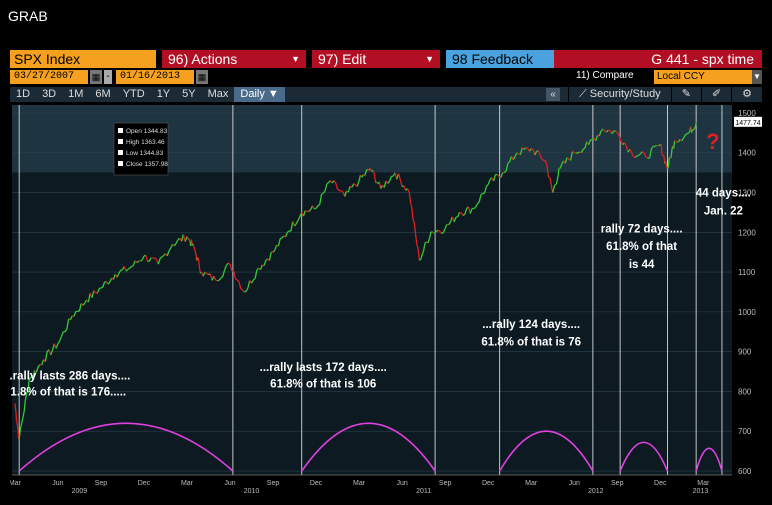 The width and height of the screenshot is (772, 505). What do you see at coordinates (715, 94) in the screenshot?
I see `edit-chart-icon: ✐` at bounding box center [715, 94].